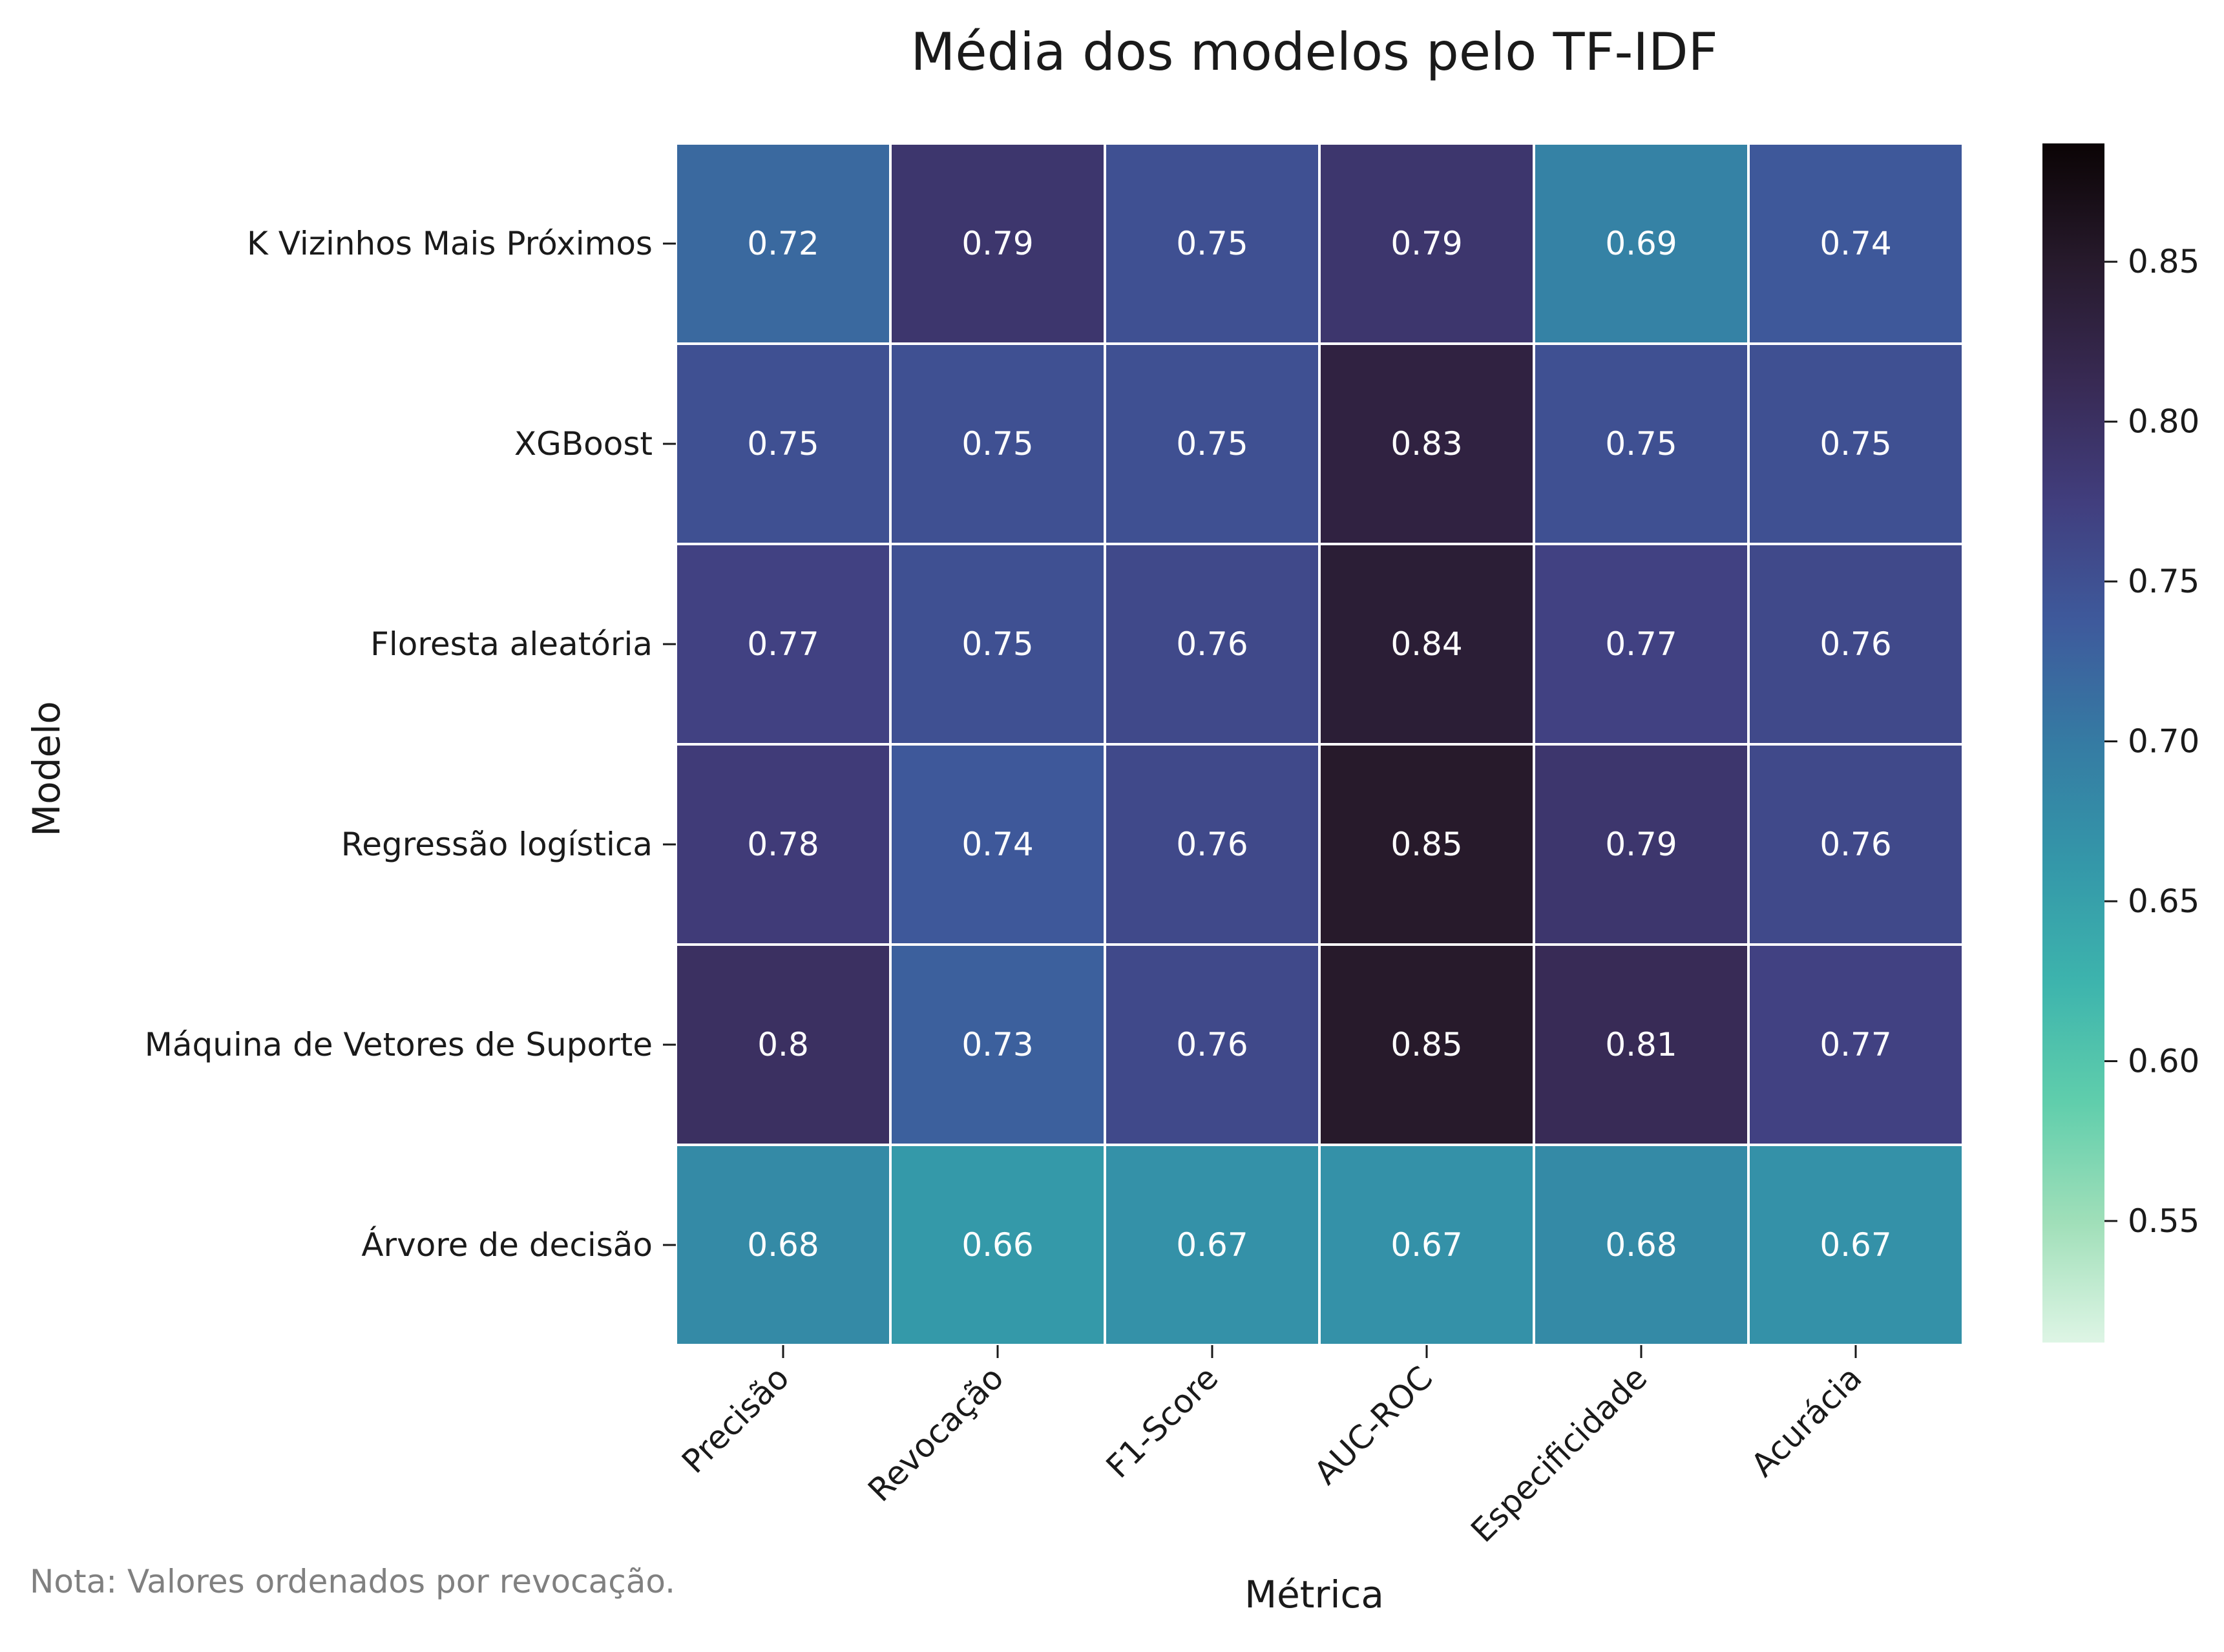 This screenshot has height=1652, width=2224. I want to click on colorbar-tick-label: 0.55, so click(2163, 1221).